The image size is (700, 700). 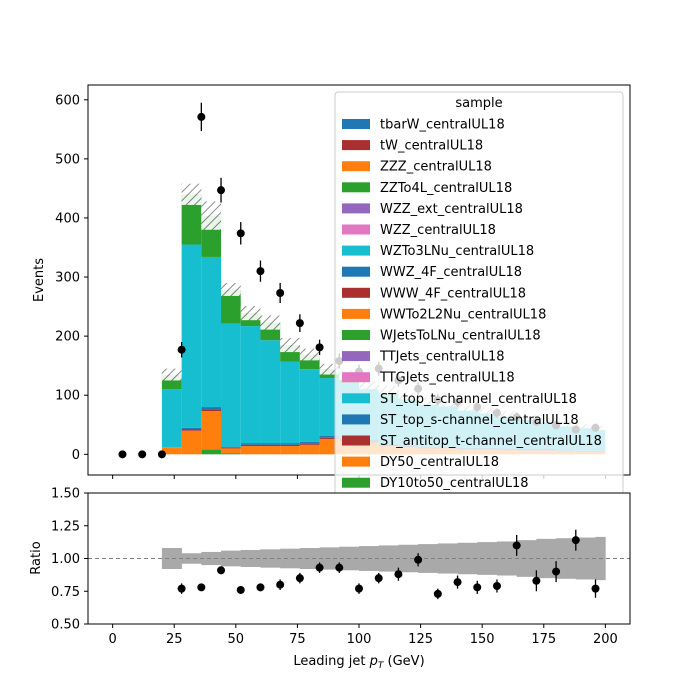 I want to click on legend-swatch-TTJets_centralUL18, so click(x=356, y=356).